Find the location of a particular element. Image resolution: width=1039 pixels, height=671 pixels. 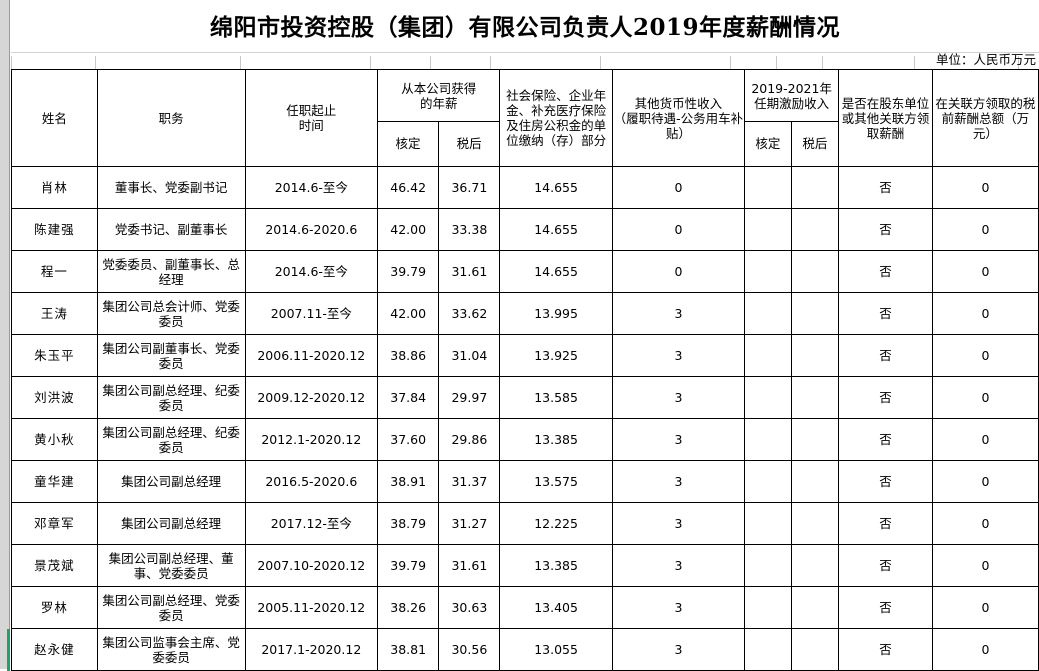

cell-tenure: 2006.11-2020.12 is located at coordinates (311, 355).